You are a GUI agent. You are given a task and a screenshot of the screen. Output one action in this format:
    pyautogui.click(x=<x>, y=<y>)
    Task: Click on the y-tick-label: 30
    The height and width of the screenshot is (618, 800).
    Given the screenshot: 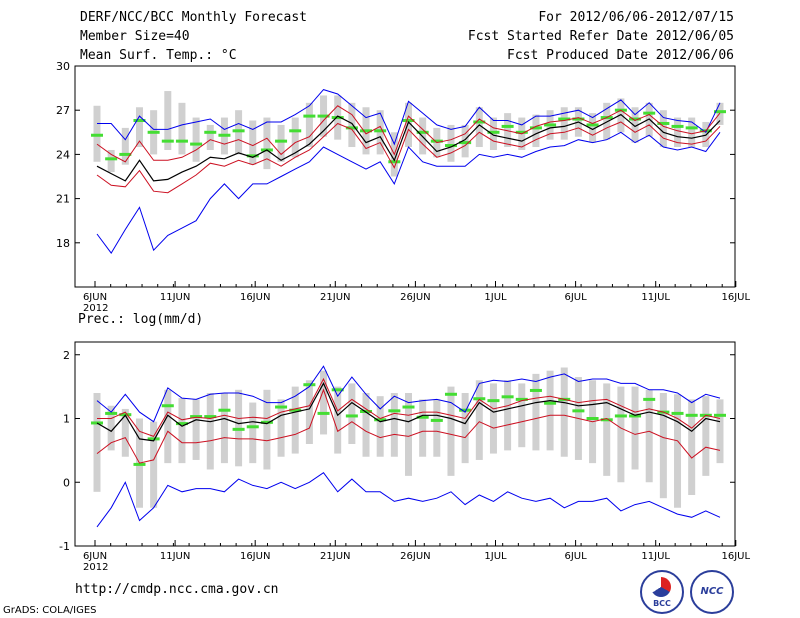 What is the action you would take?
    pyautogui.click(x=63, y=66)
    